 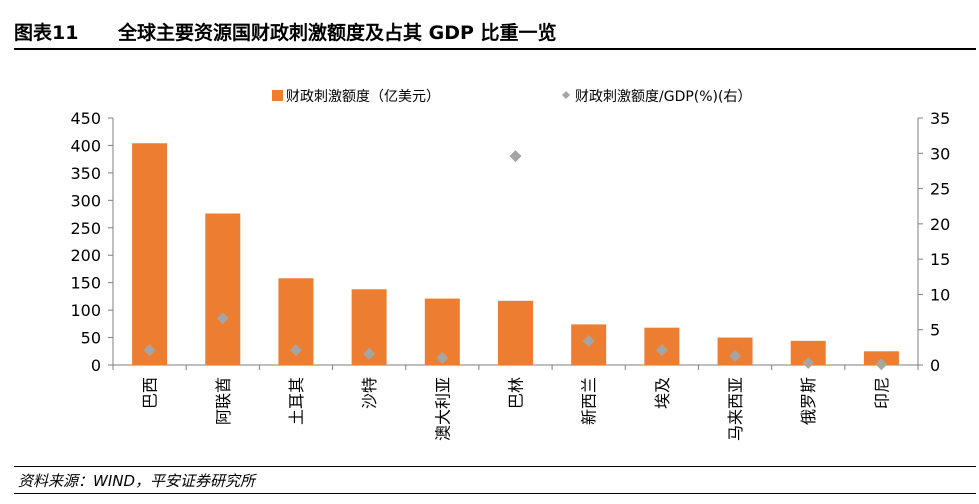 I want to click on x-category-label: 马来西亚, so click(x=735, y=409).